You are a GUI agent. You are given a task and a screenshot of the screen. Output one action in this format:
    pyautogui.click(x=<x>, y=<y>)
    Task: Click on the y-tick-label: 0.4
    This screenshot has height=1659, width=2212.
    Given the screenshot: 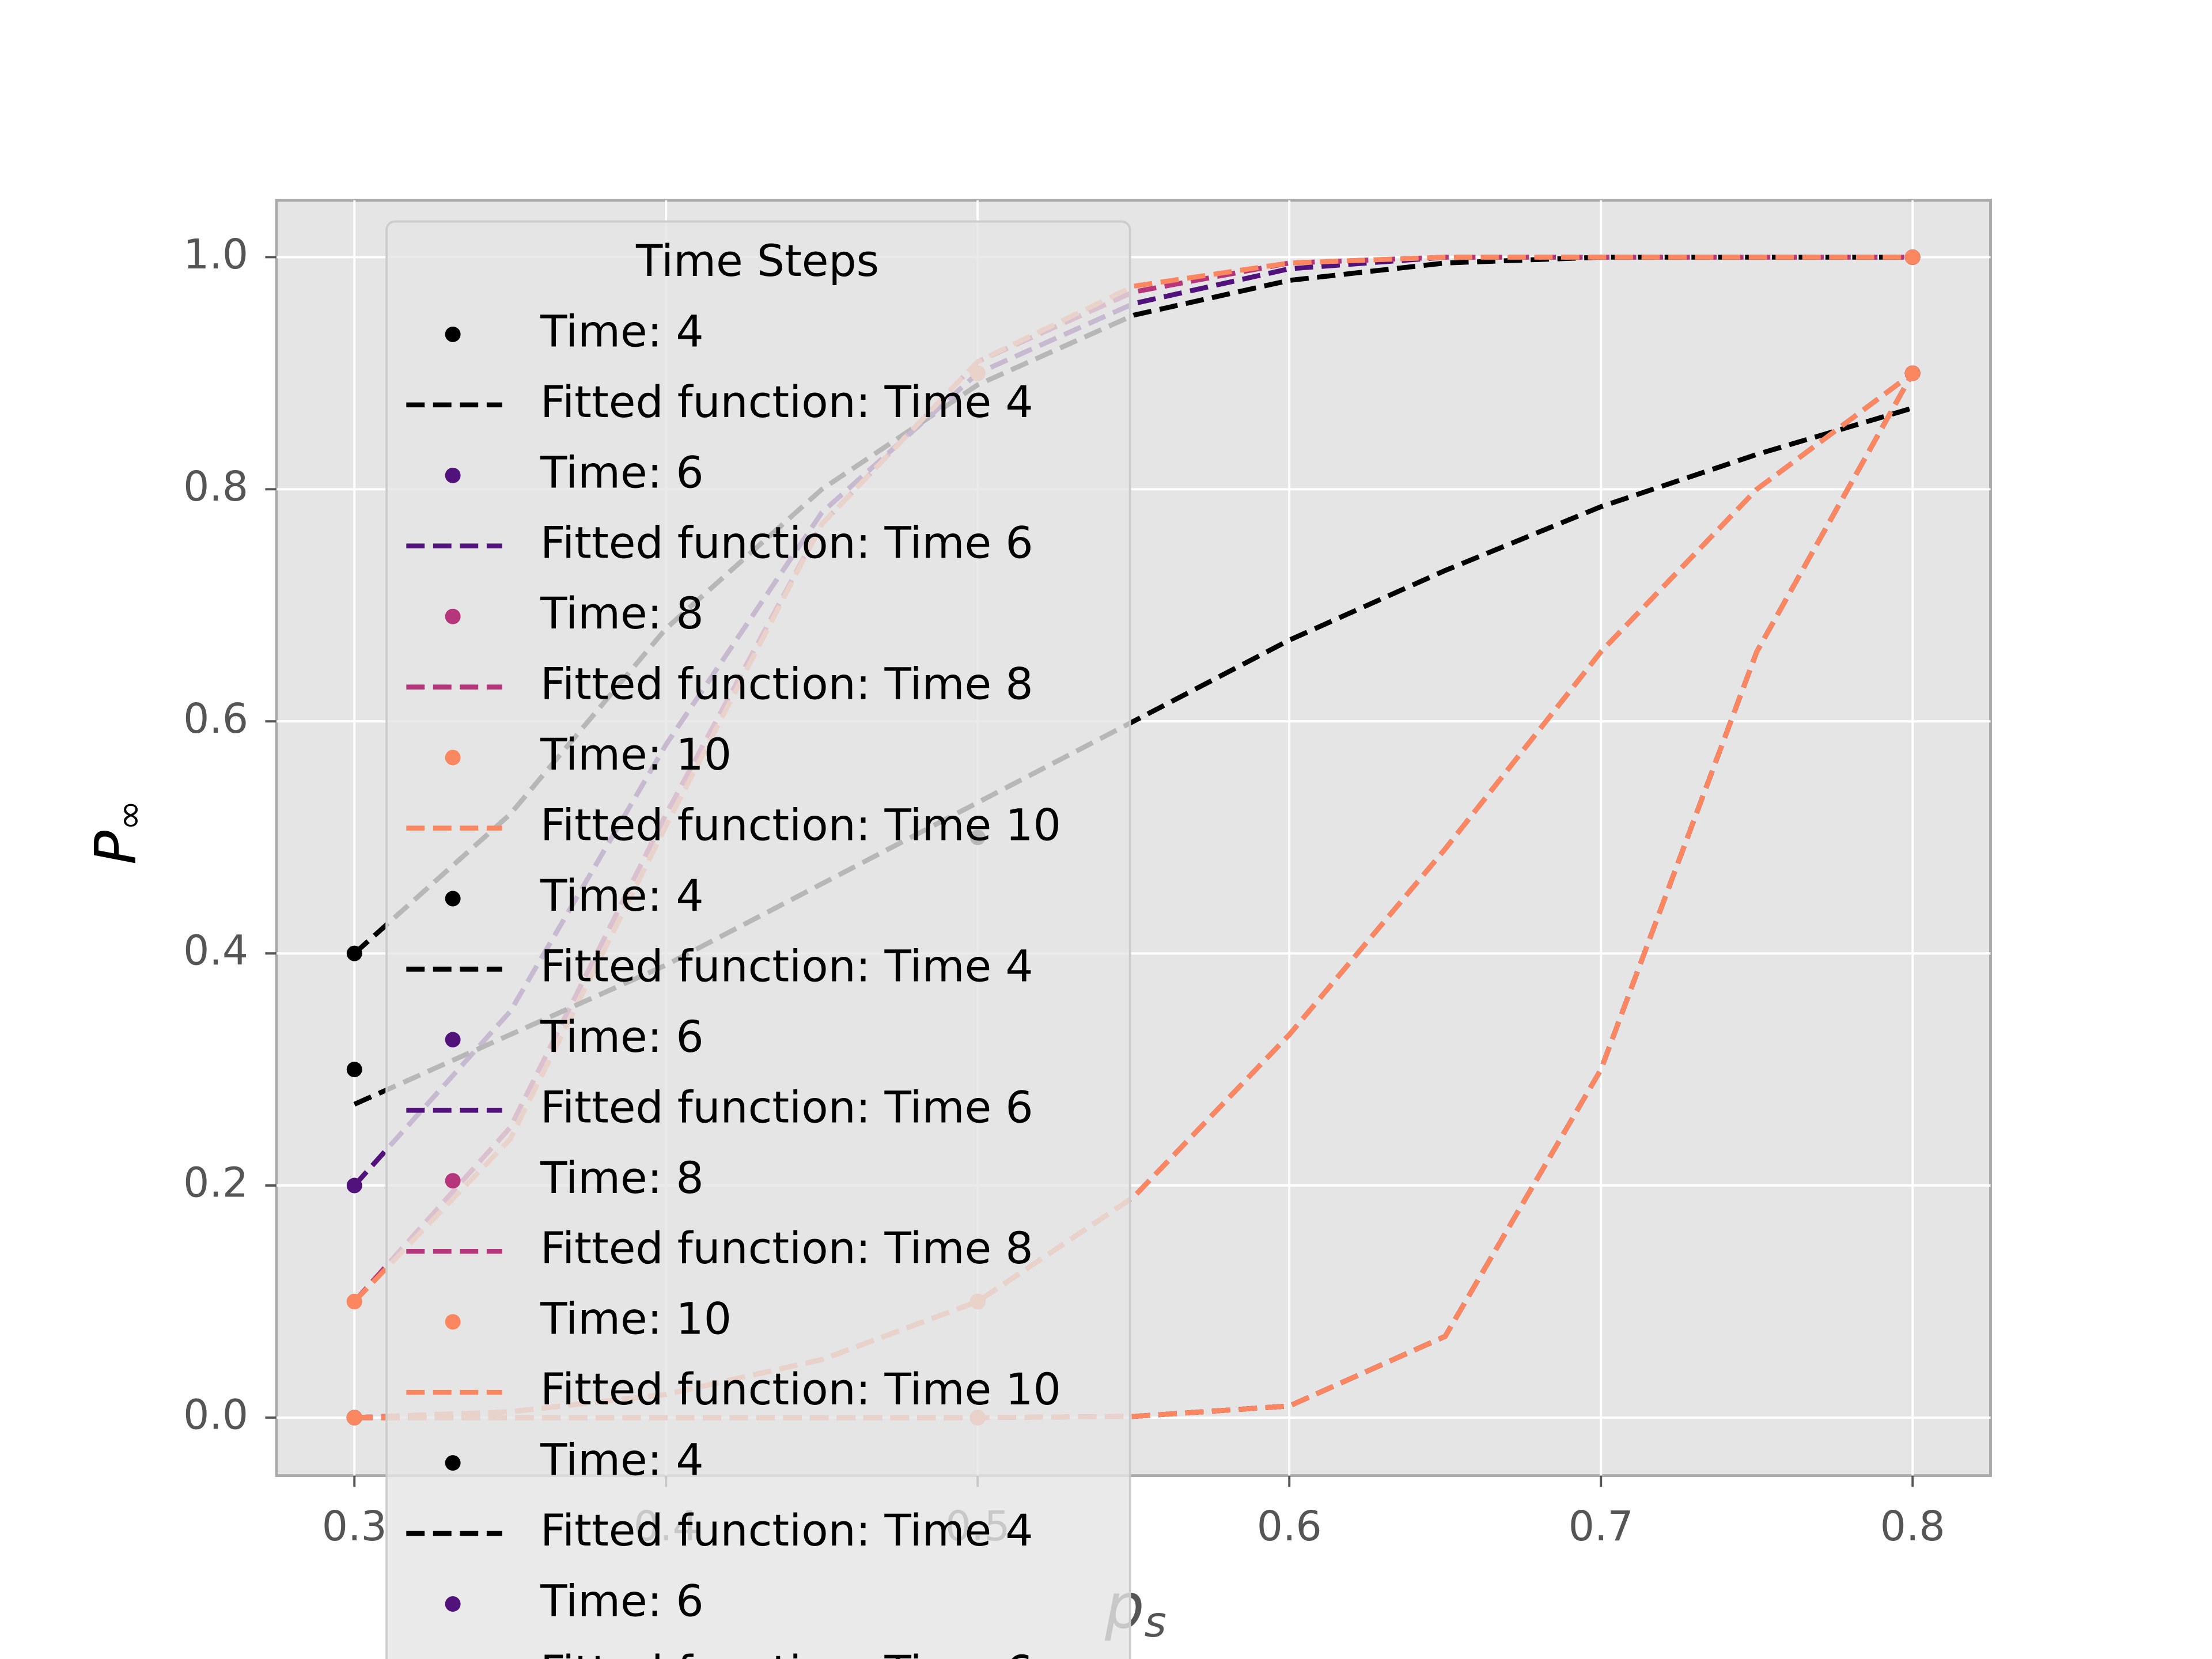 What is the action you would take?
    pyautogui.click(x=215, y=951)
    